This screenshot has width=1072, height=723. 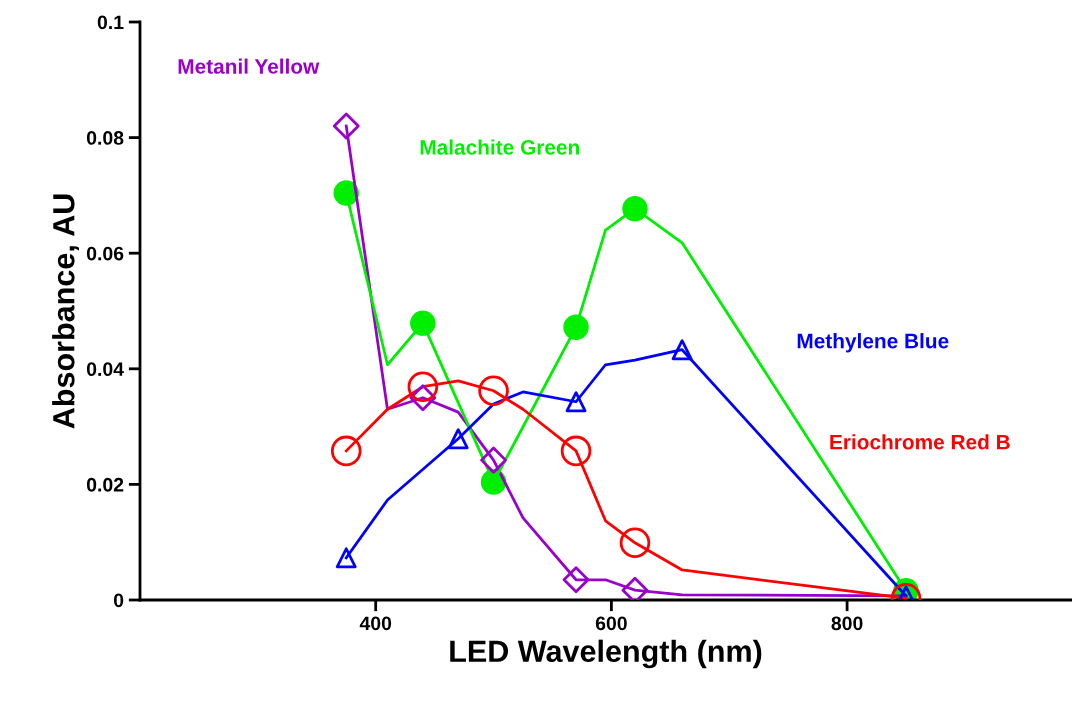 I want to click on text: Eriochrome Red B, so click(x=920, y=442).